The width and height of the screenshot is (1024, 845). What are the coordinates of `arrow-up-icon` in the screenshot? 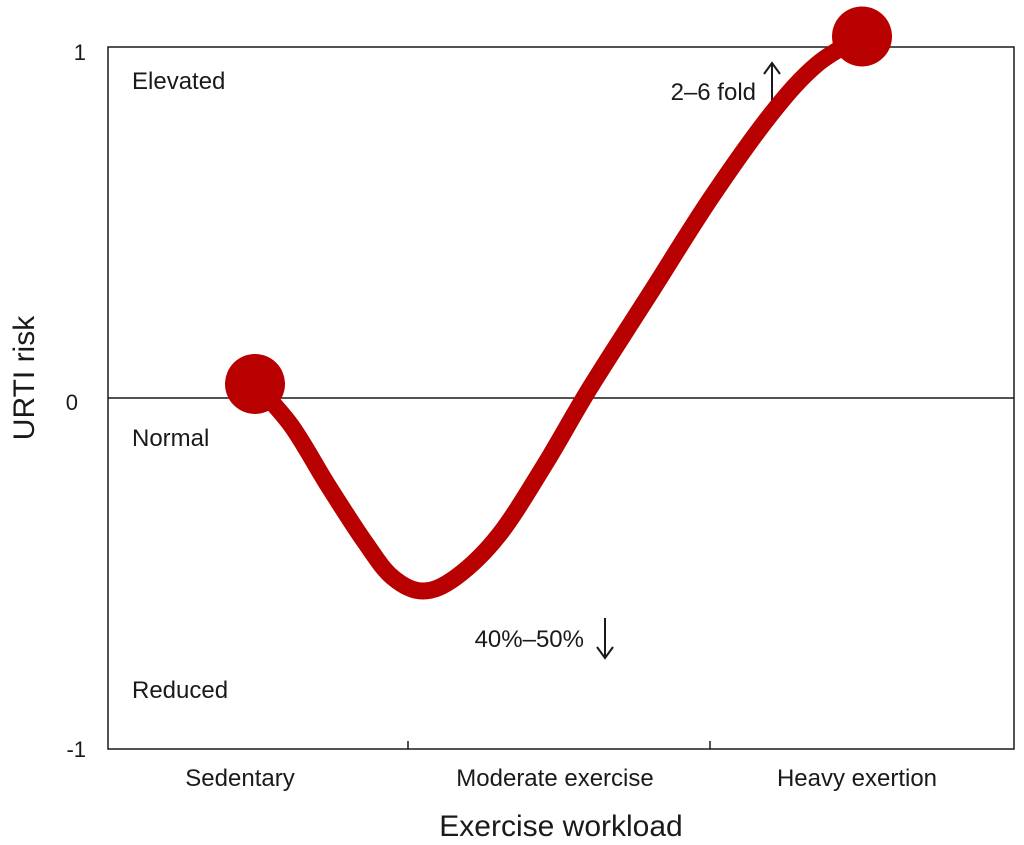 It's located at (772, 82).